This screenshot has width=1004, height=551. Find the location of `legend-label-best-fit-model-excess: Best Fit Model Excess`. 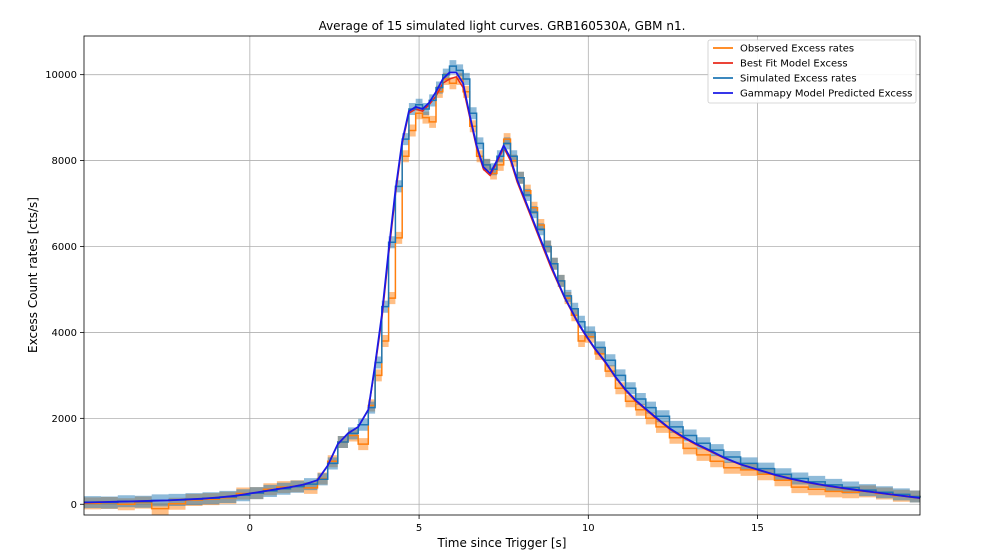

legend-label-best-fit-model-excess: Best Fit Model Excess is located at coordinates (794, 64).